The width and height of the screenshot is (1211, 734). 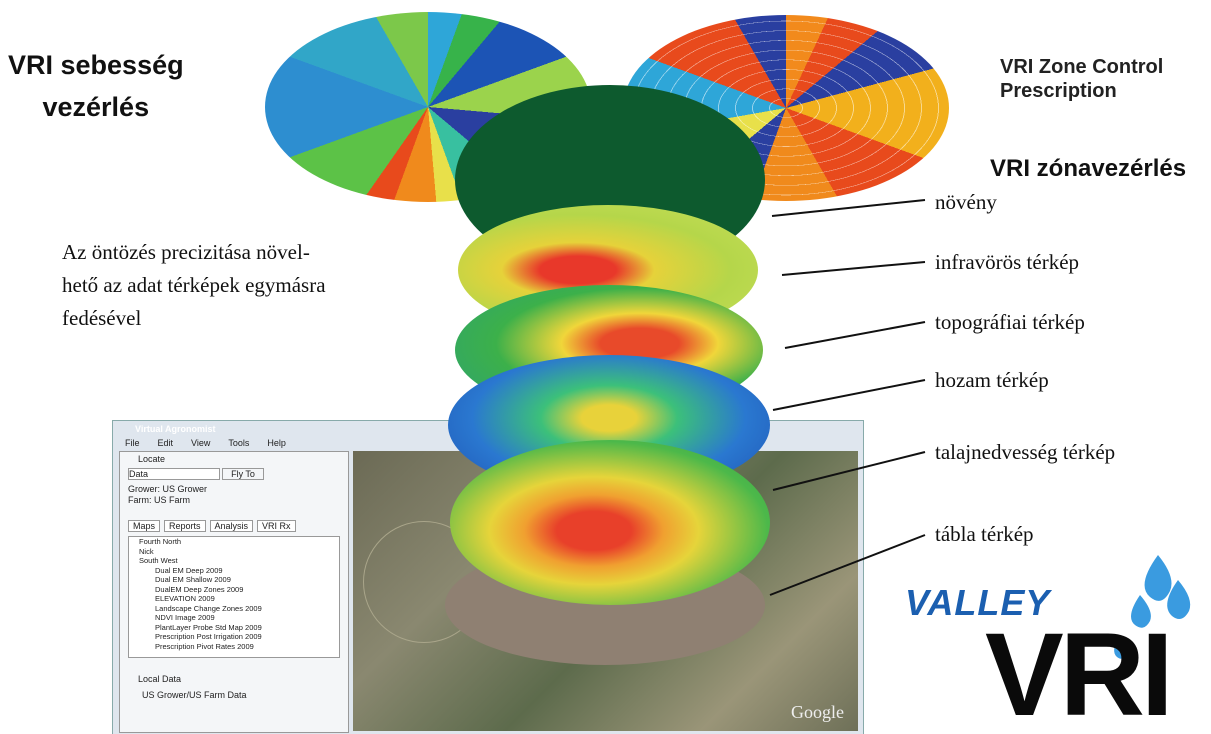 What do you see at coordinates (1081, 79) in the screenshot?
I see `prescription-heading: VRI Zone Control Prescription` at bounding box center [1081, 79].